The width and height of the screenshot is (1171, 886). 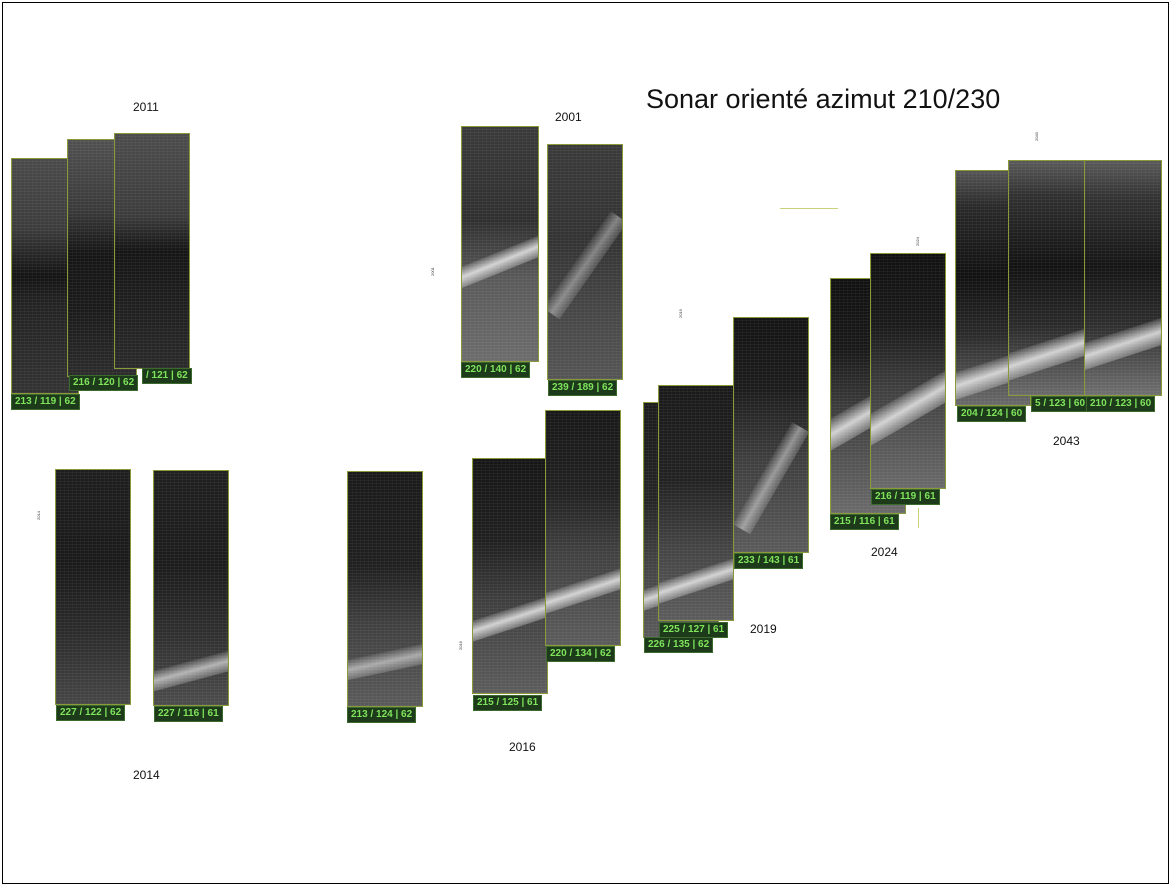 What do you see at coordinates (823, 99) in the screenshot?
I see `page-title: Sonar orienté azimut 210/230` at bounding box center [823, 99].